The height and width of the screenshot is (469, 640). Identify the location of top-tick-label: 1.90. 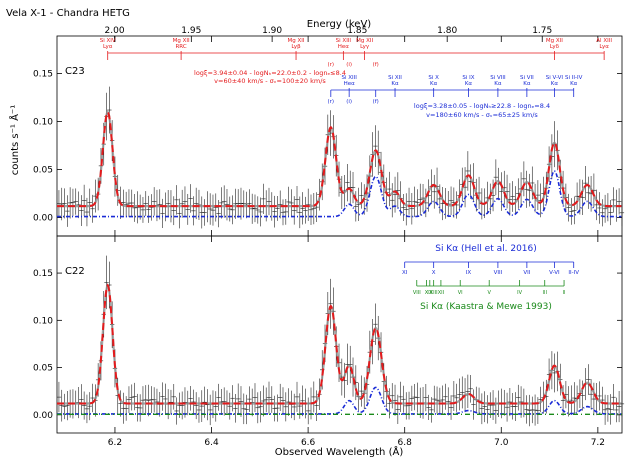
(272, 31).